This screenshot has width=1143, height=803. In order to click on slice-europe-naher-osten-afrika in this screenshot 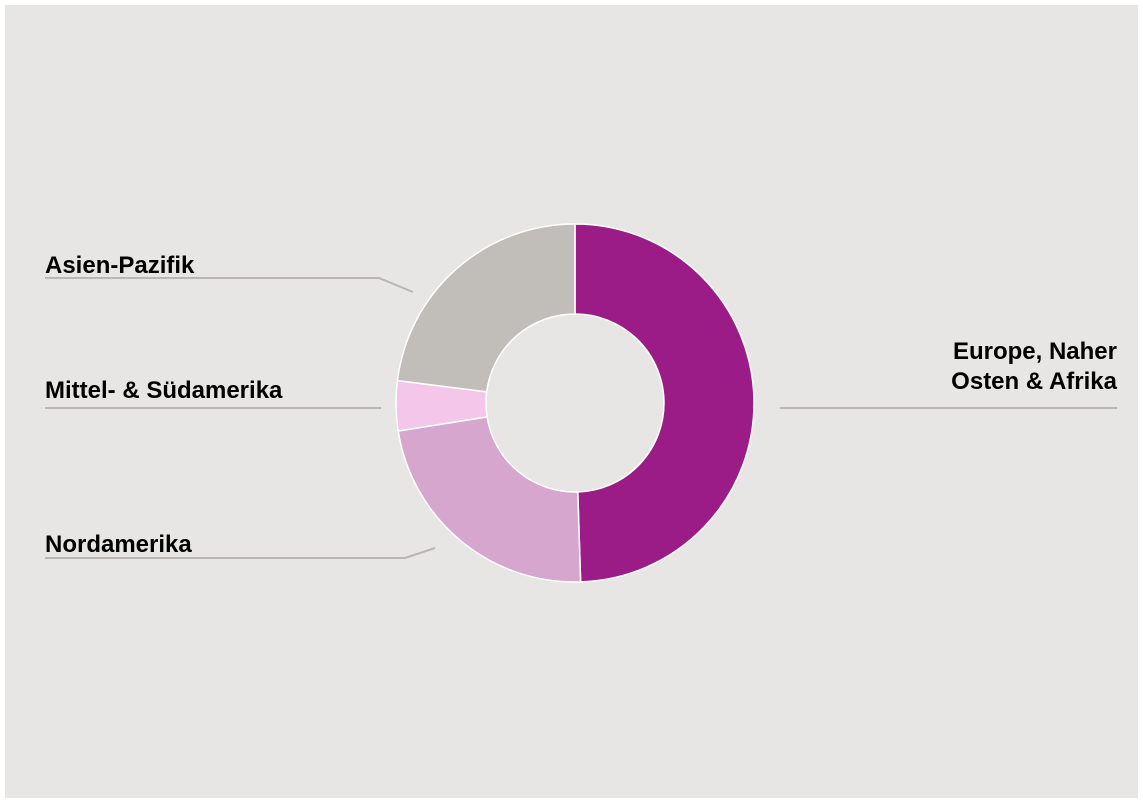, I will do `click(664, 403)`.